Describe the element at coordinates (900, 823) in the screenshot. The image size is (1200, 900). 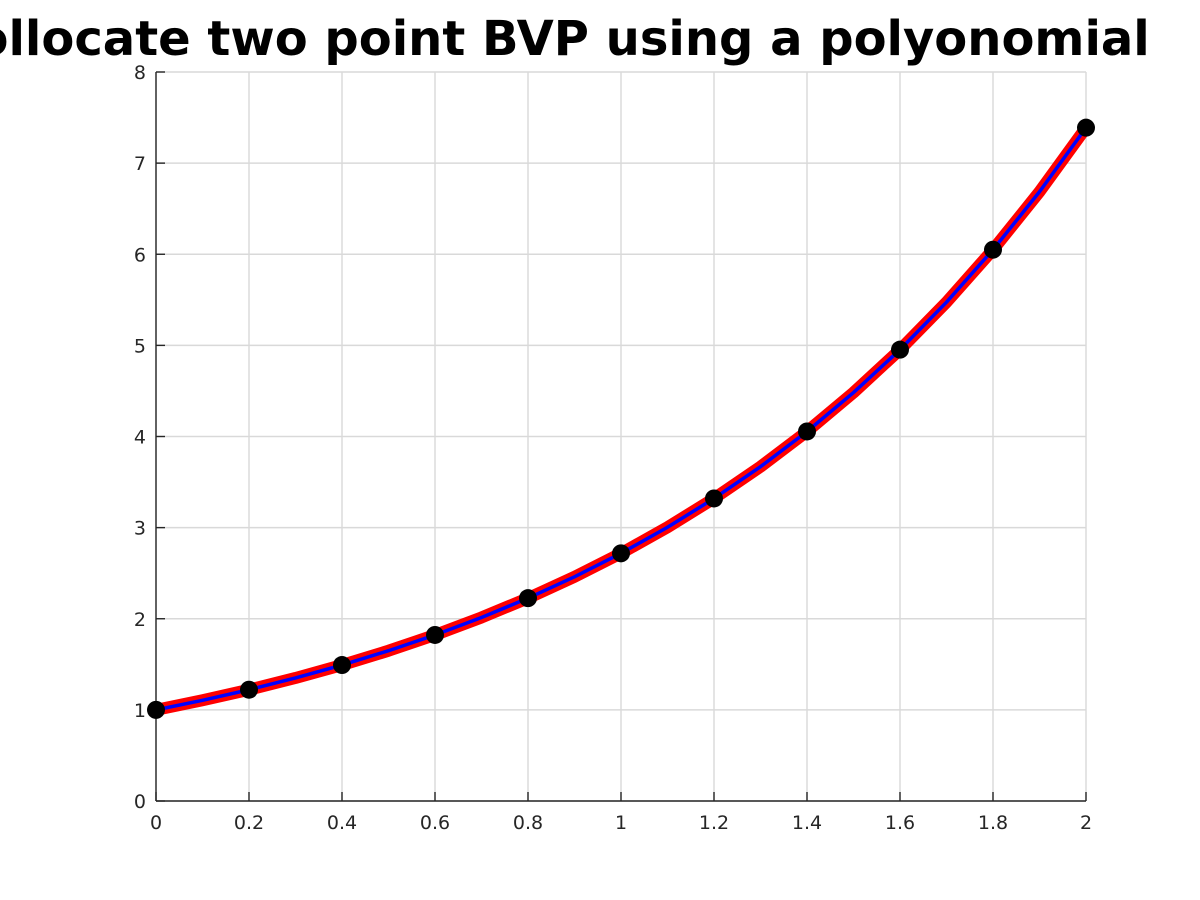
I see `x-tick-label: 1.6` at that location.